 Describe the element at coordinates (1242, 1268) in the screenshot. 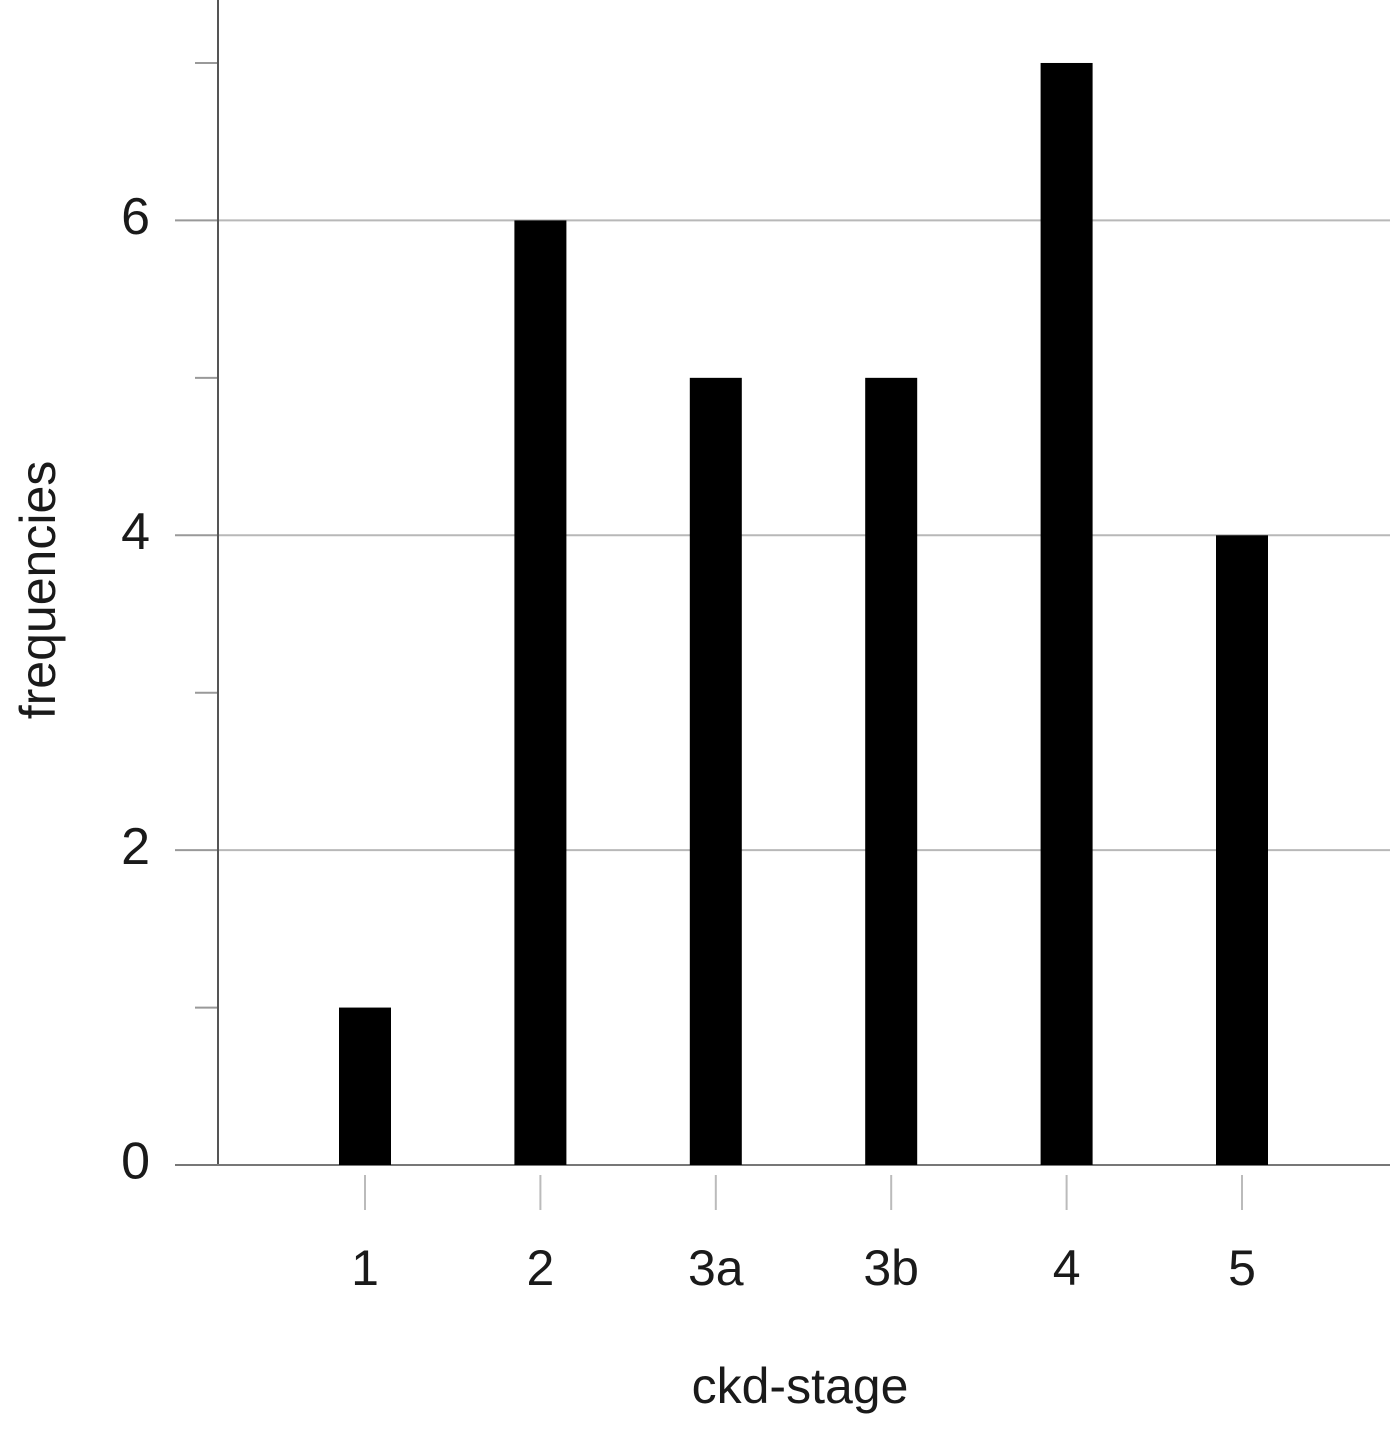

I see `x-tick-label: 5` at that location.